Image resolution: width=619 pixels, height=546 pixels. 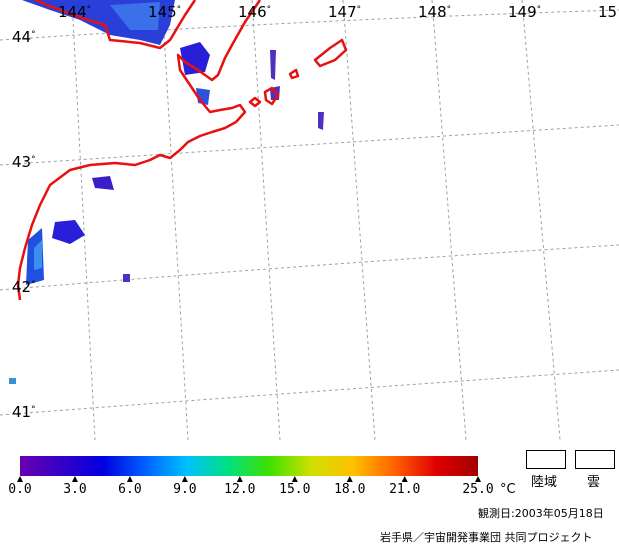 I want to click on sst-patch-coast-cool, so click(x=38, y=255).